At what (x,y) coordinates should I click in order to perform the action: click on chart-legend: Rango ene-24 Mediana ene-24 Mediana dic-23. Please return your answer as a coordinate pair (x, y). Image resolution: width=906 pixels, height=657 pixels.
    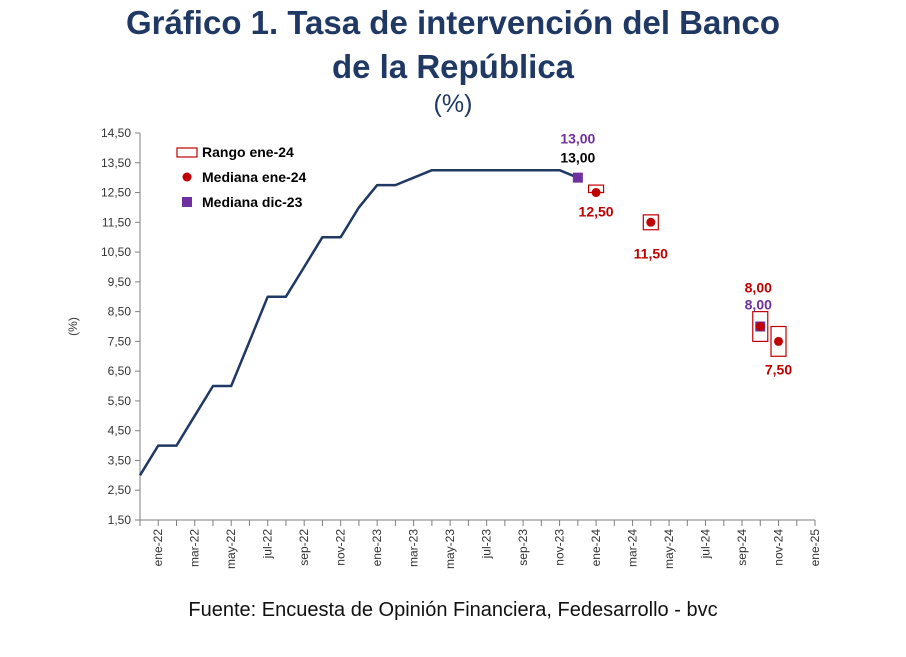
    Looking at the image, I should click on (241, 177).